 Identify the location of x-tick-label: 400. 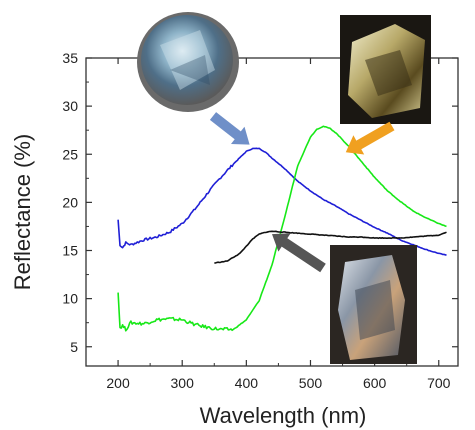
(247, 383).